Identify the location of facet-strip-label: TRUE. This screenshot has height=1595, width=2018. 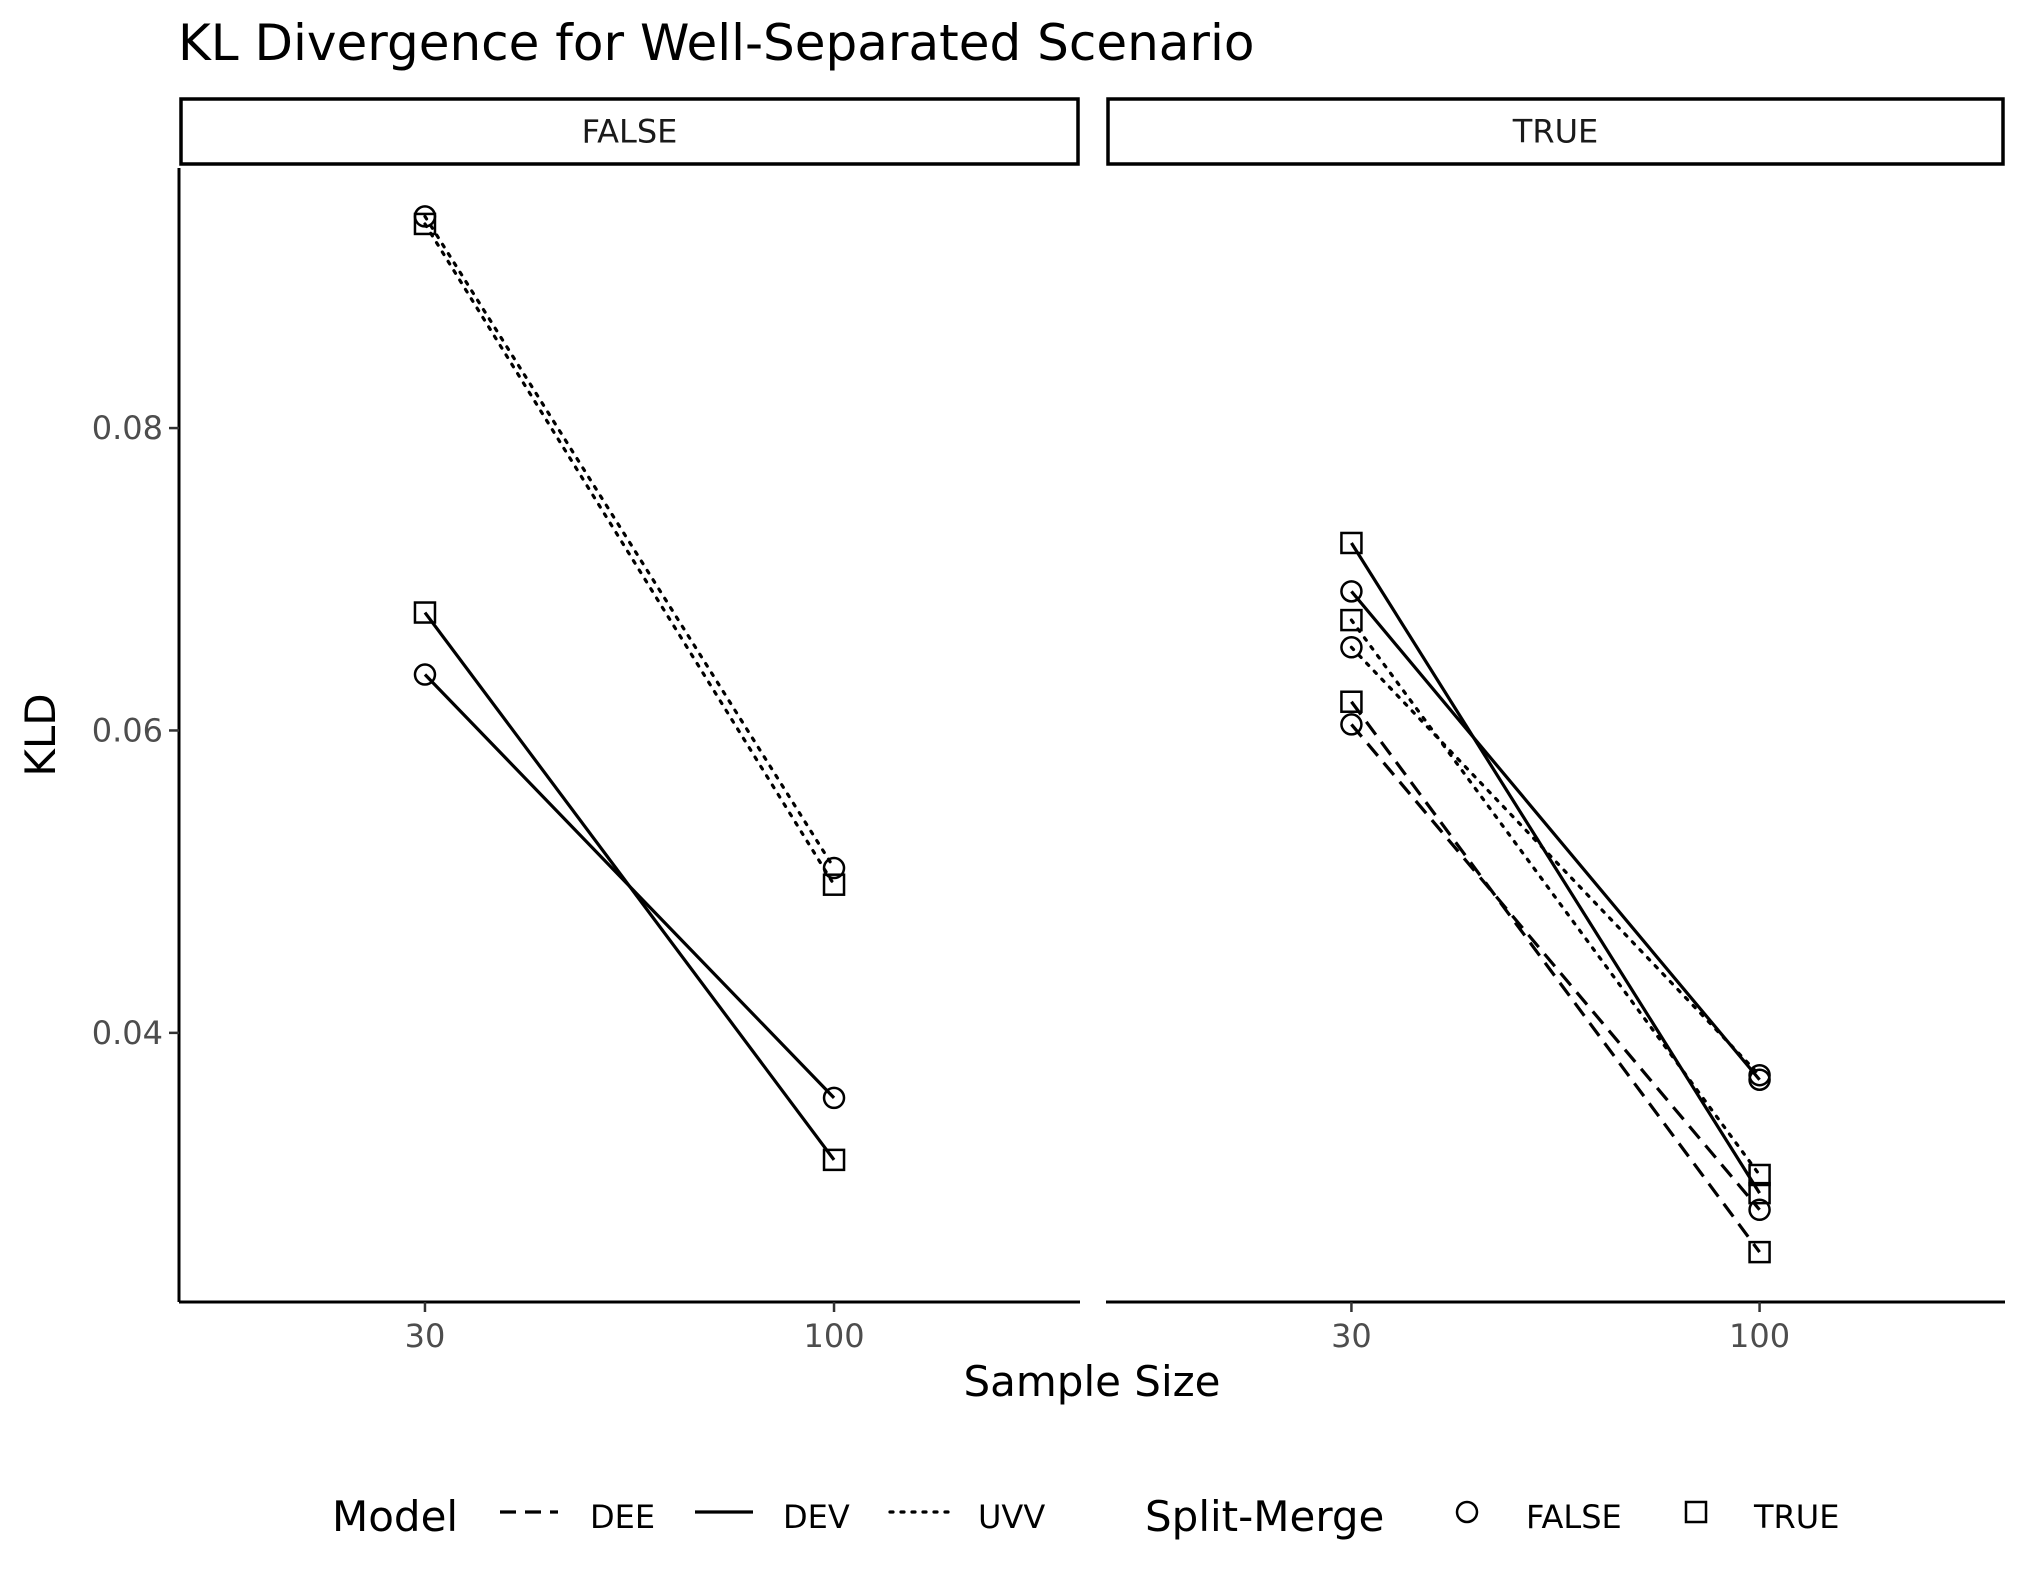
(1555, 132).